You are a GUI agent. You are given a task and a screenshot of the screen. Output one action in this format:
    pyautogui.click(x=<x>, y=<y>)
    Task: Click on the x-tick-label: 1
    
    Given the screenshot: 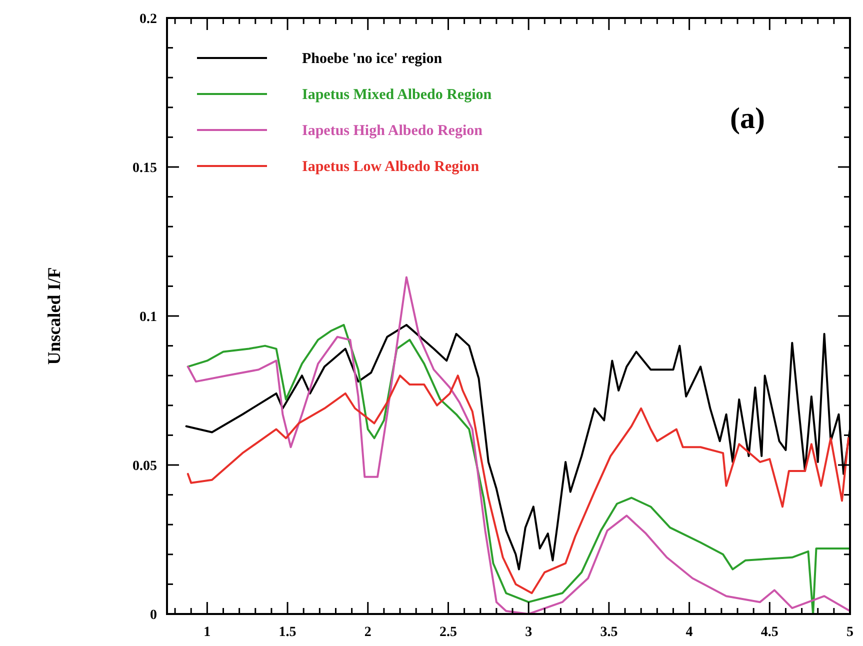 What is the action you would take?
    pyautogui.click(x=207, y=632)
    